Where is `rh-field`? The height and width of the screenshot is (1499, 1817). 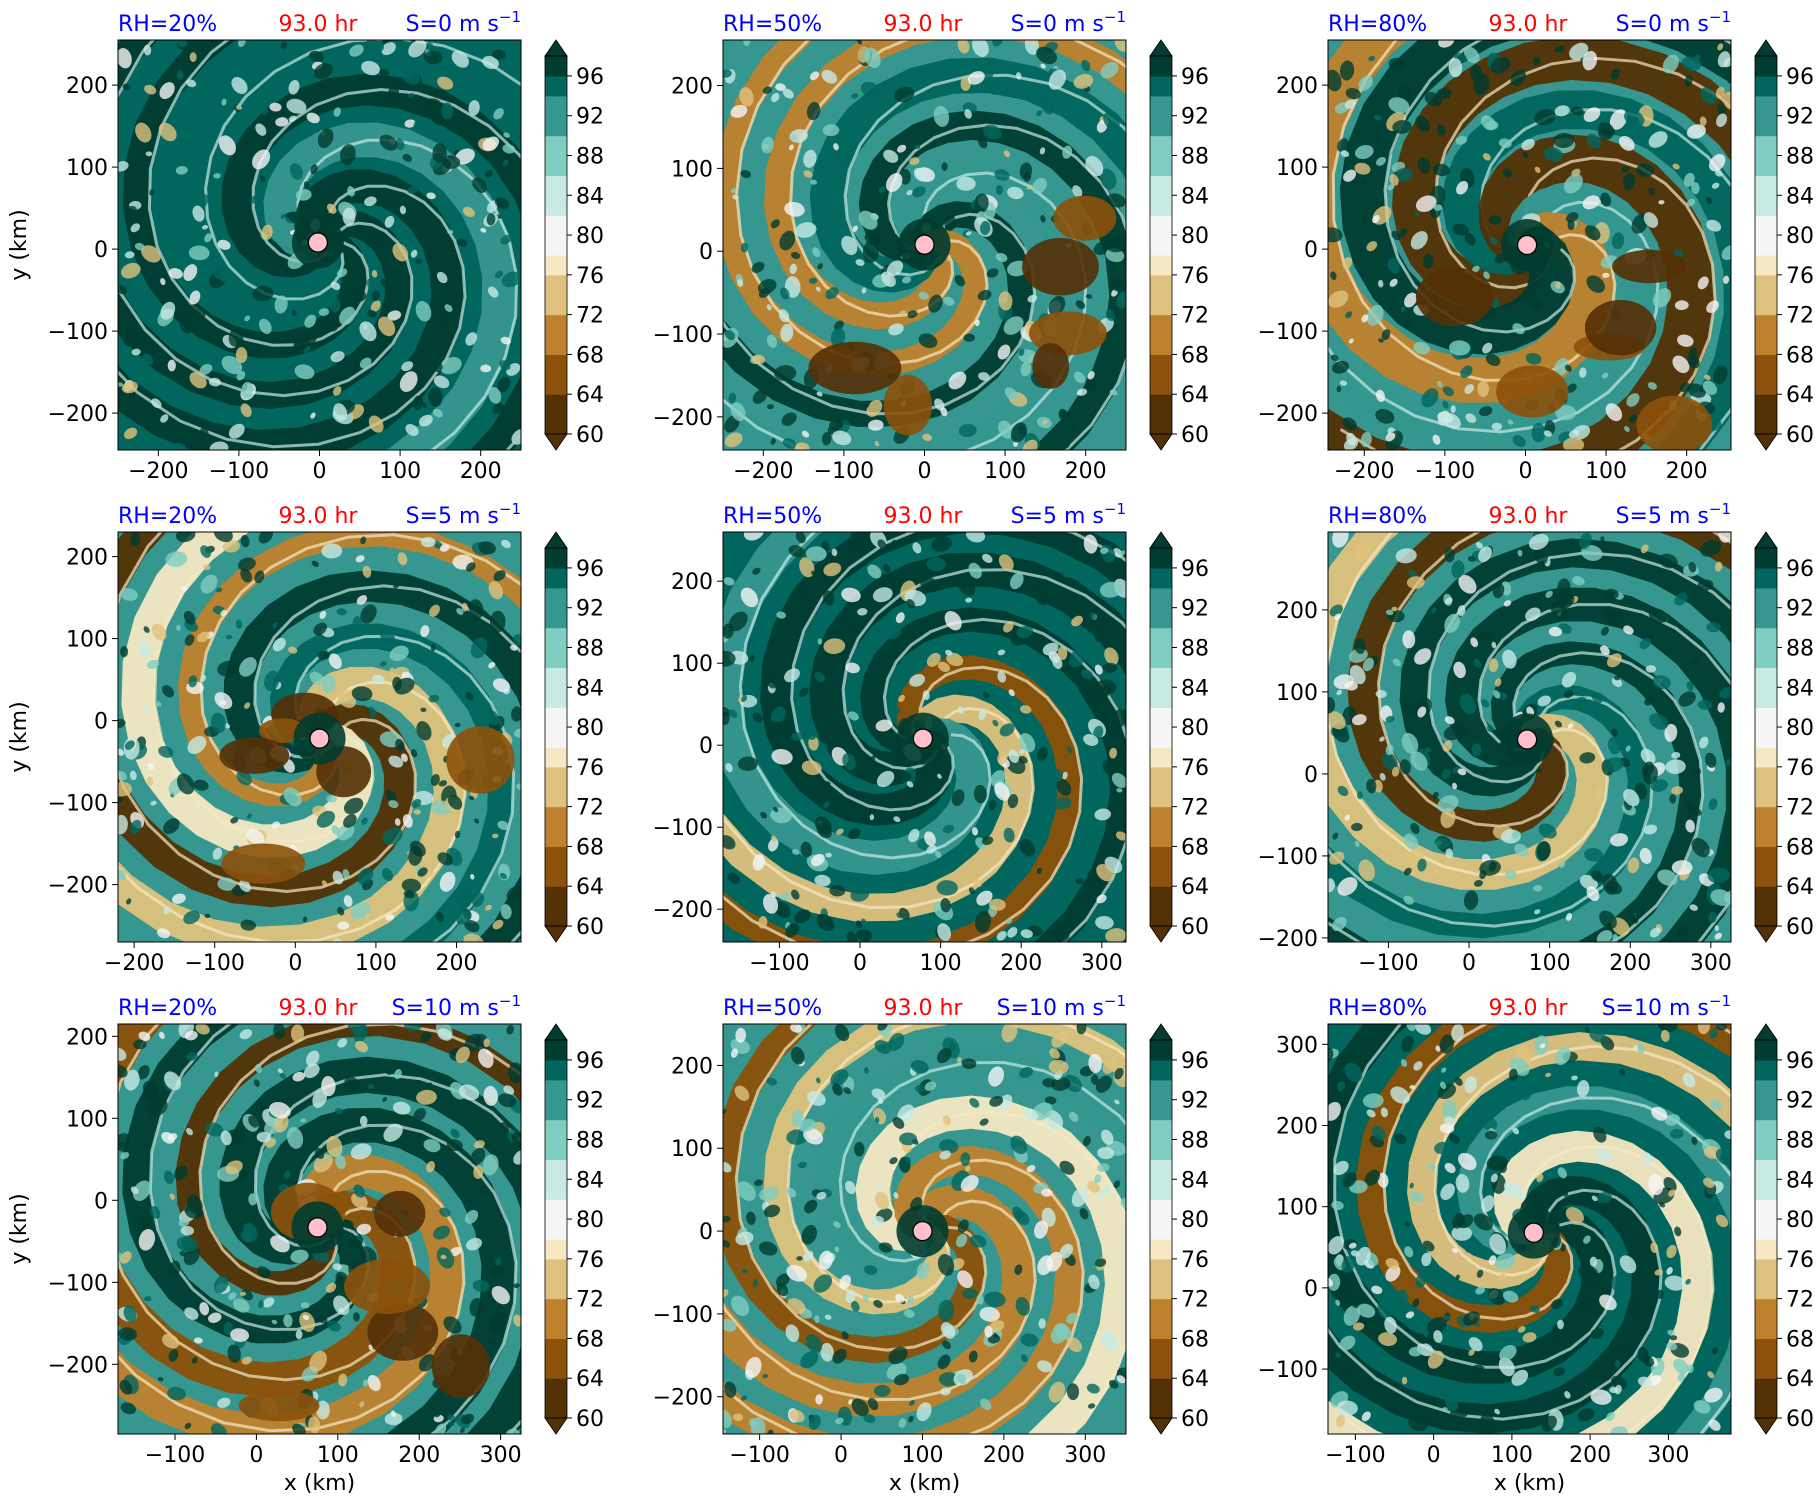 rh-field is located at coordinates (924, 245).